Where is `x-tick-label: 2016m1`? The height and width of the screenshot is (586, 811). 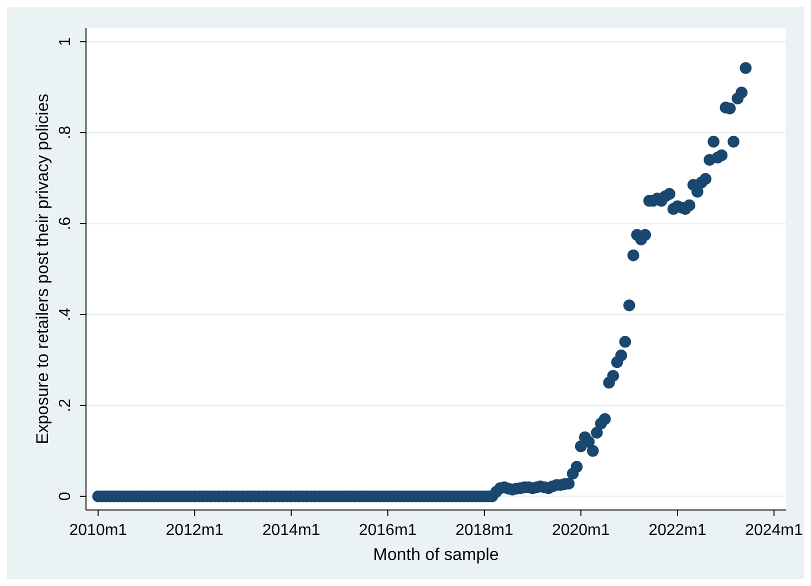 x-tick-label: 2016m1 is located at coordinates (387, 530).